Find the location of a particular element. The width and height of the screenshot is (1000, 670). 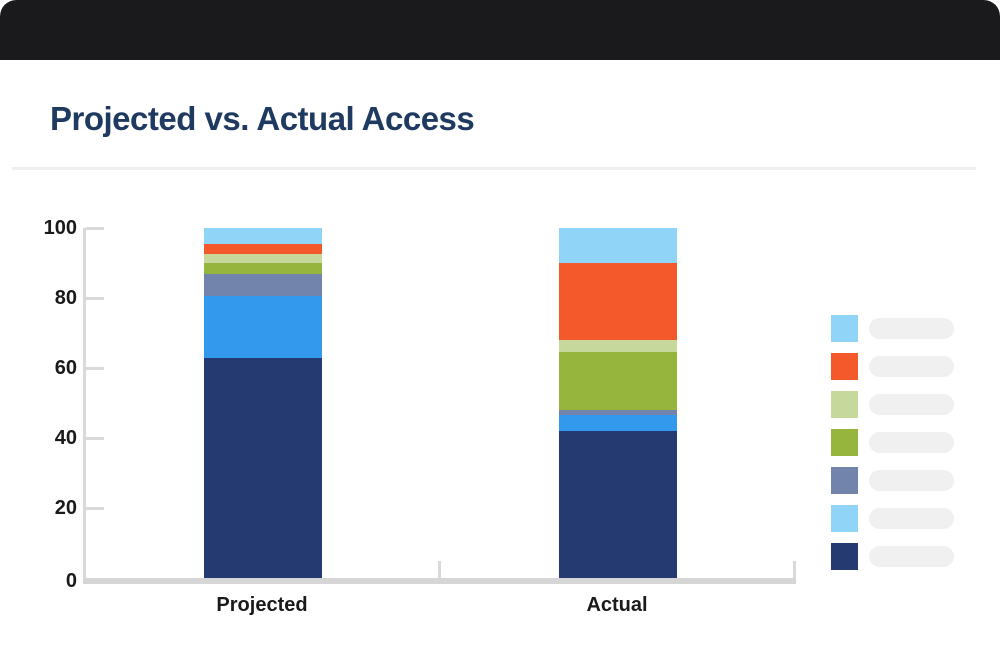

legend-item-pale-green is located at coordinates (892, 404).